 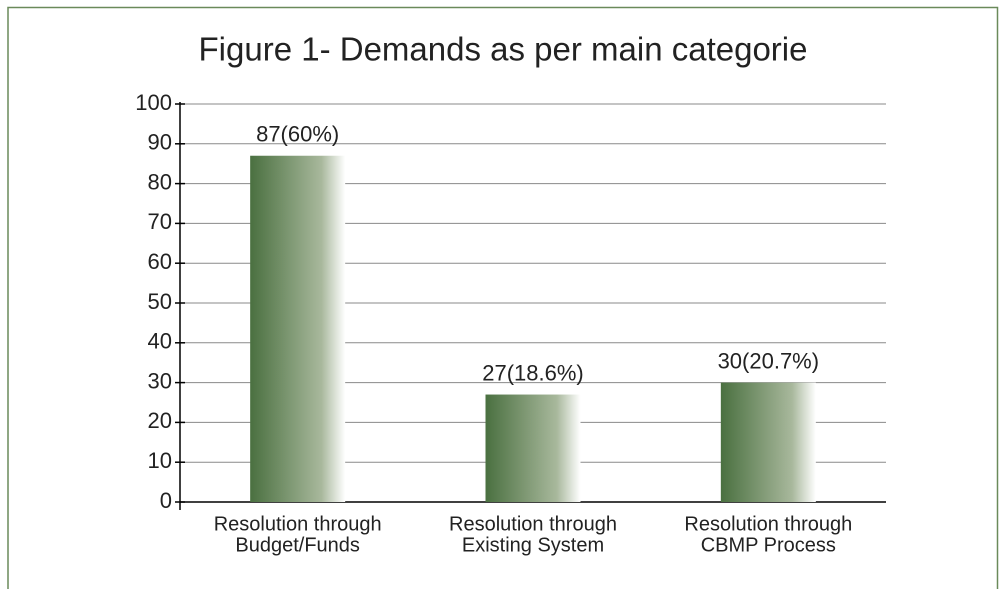 What do you see at coordinates (297, 134) in the screenshot?
I see `value-label: 87(60%)` at bounding box center [297, 134].